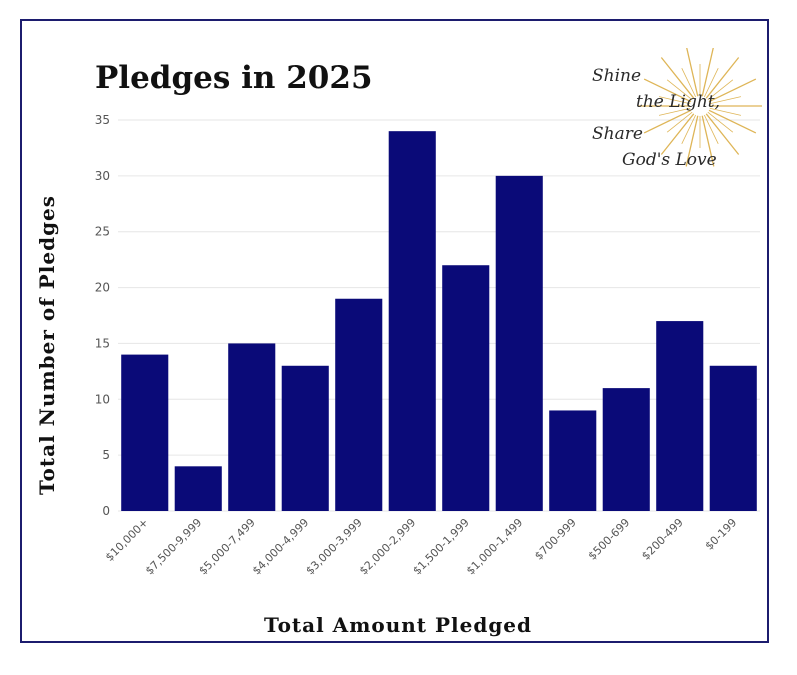  Describe the element at coordinates (106, 455) in the screenshot. I see `y-tick-label: 5` at that location.